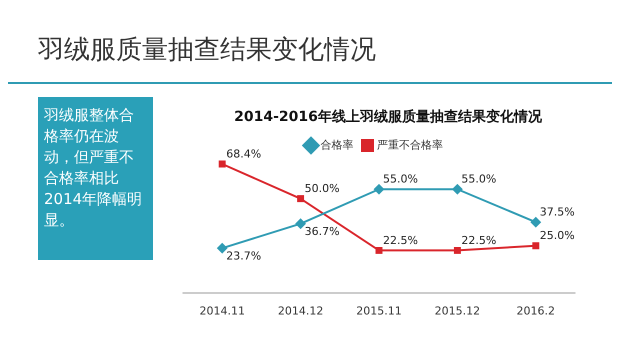  I want to click on x-tick-label: 2015.12, so click(457, 311).